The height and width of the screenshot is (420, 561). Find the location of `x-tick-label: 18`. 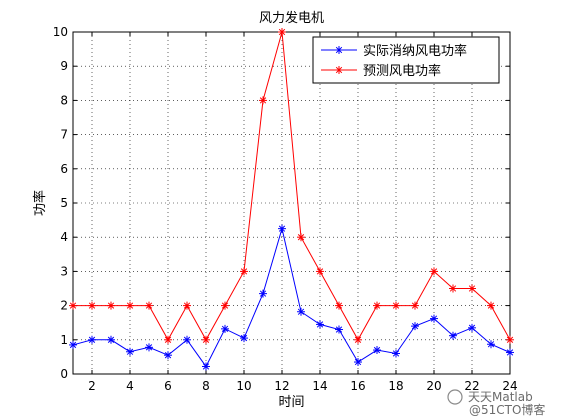

x-tick-label: 18 is located at coordinates (395, 386).